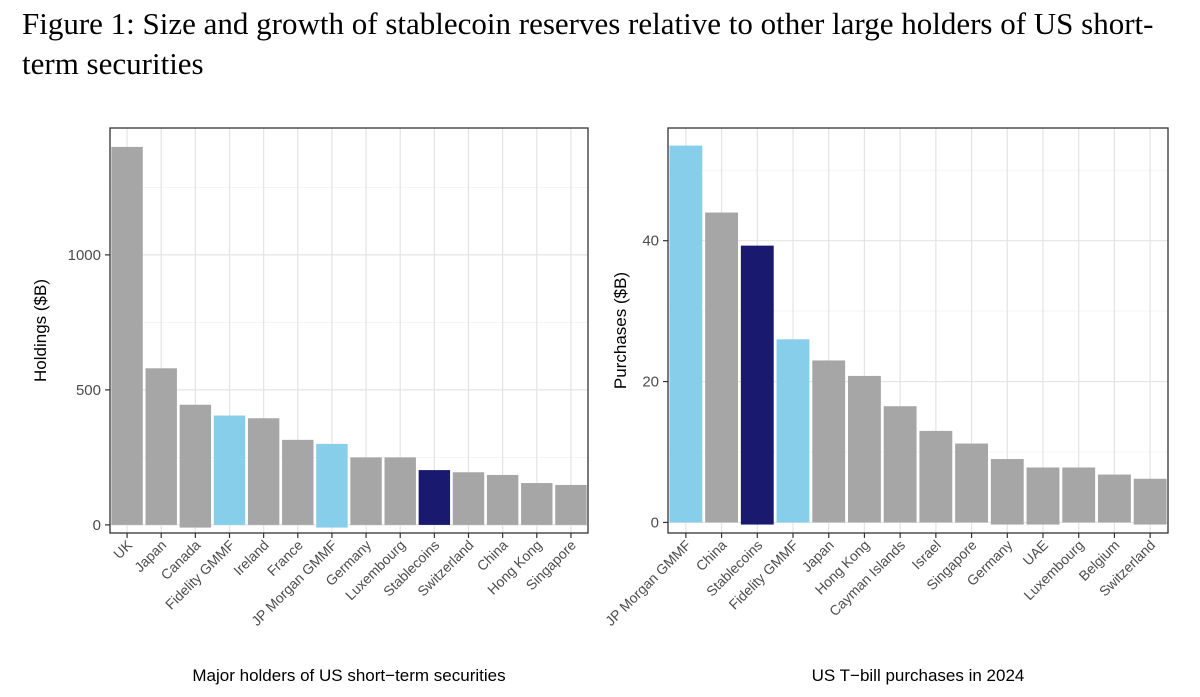 This screenshot has width=1200, height=697. What do you see at coordinates (1043, 496) in the screenshot?
I see `bar-uae` at bounding box center [1043, 496].